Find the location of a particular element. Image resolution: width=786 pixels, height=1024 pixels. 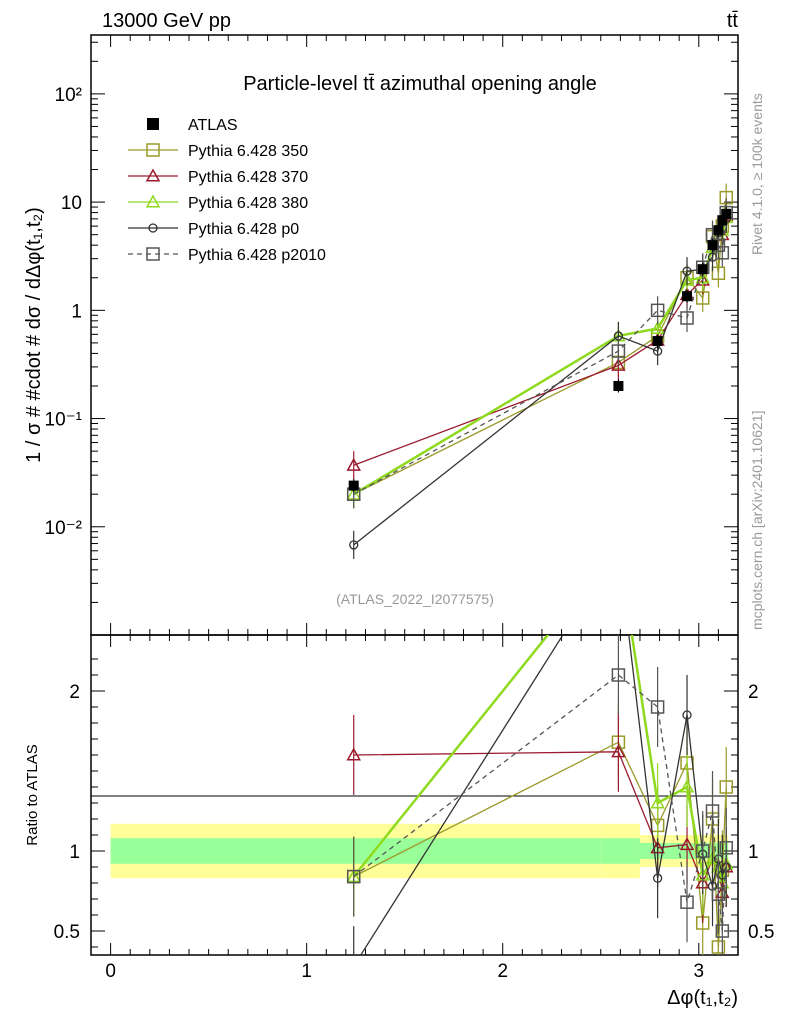

legend-entry: Pythia 6.428 370 is located at coordinates (218, 177).